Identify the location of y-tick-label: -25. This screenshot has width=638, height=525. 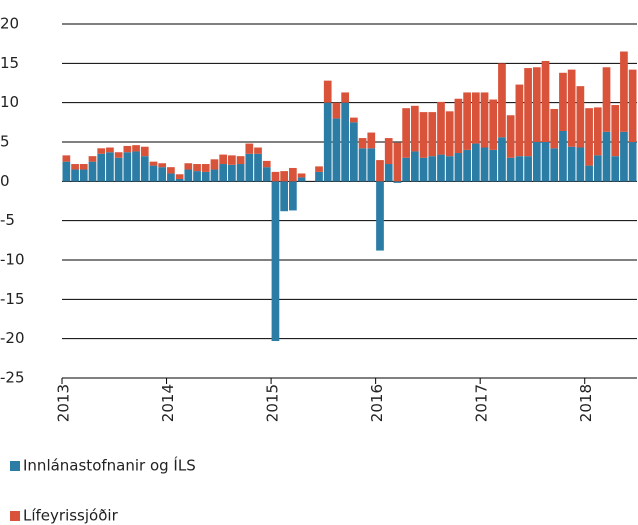
(12, 378).